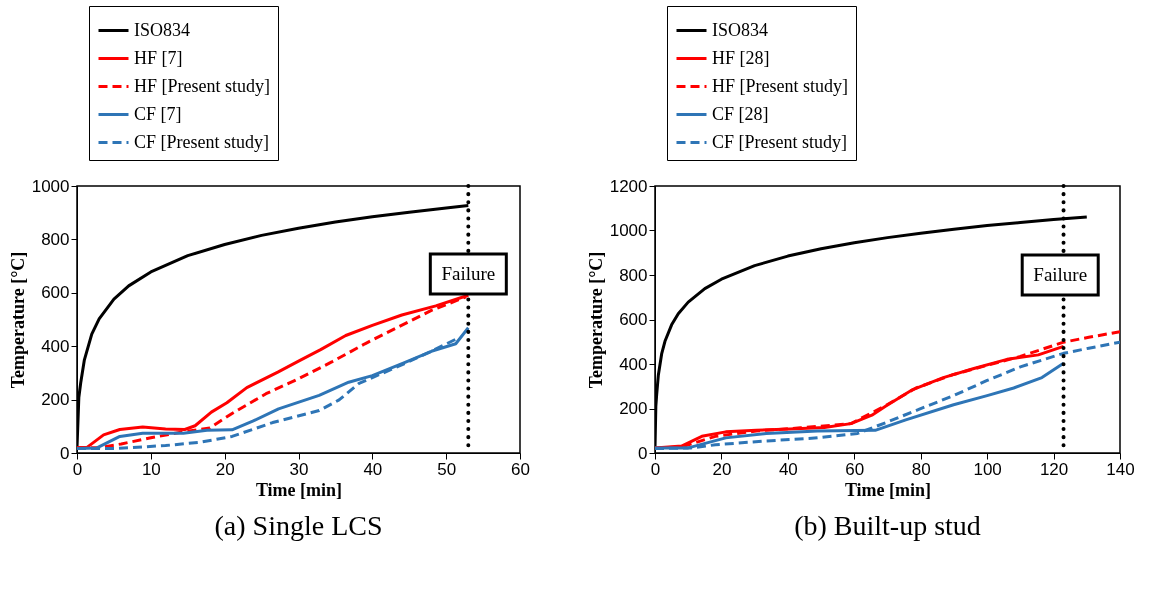  Describe the element at coordinates (1054, 469) in the screenshot. I see `x-tick-label: 120` at that location.